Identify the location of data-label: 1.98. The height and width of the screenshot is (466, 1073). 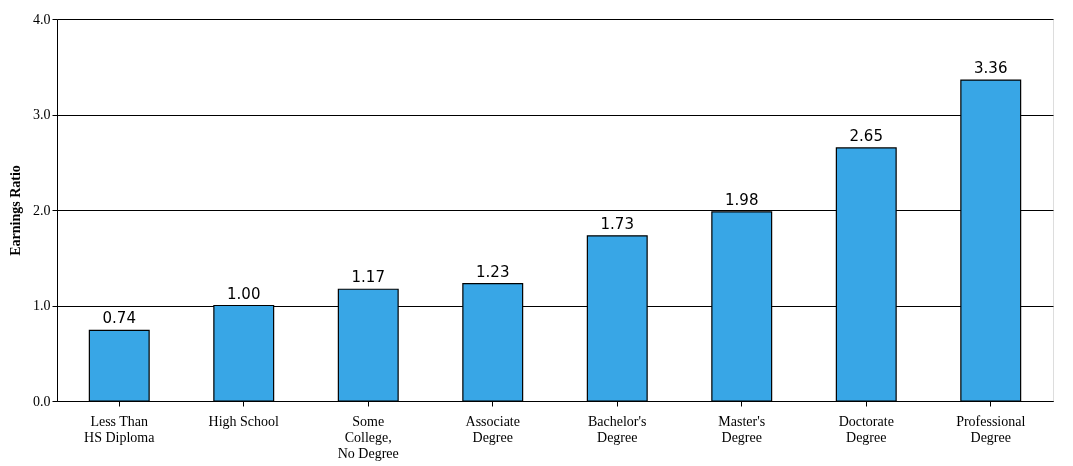
(742, 199).